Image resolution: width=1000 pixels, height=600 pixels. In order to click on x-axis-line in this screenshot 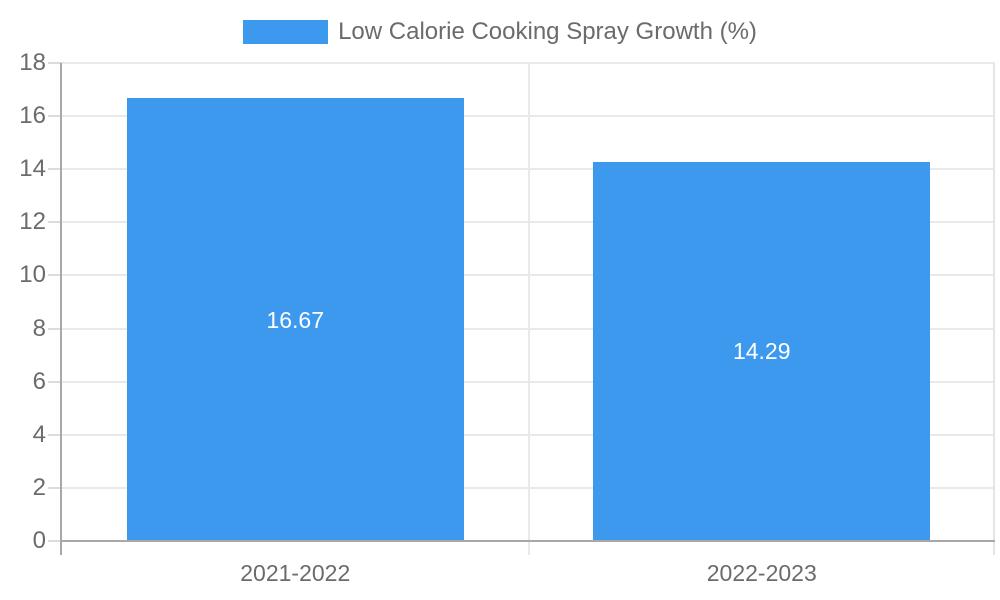, I will do `click(527, 541)`.